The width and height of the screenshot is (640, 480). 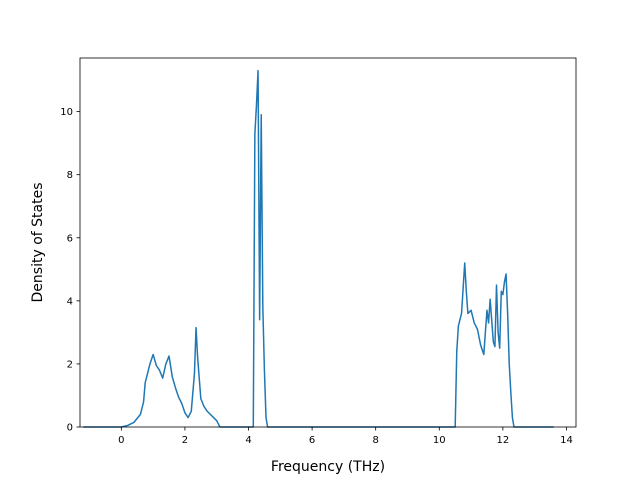 I want to click on y-axis-label: Density of States, so click(x=38, y=243).